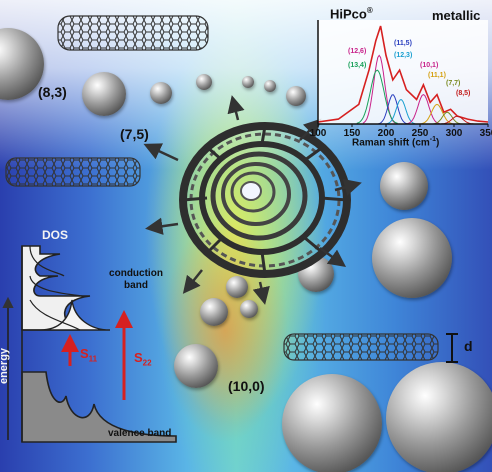 This screenshot has height=472, width=492. What do you see at coordinates (429, 65) in the screenshot?
I see `raman-peak-label: (10,1)` at bounding box center [429, 65].